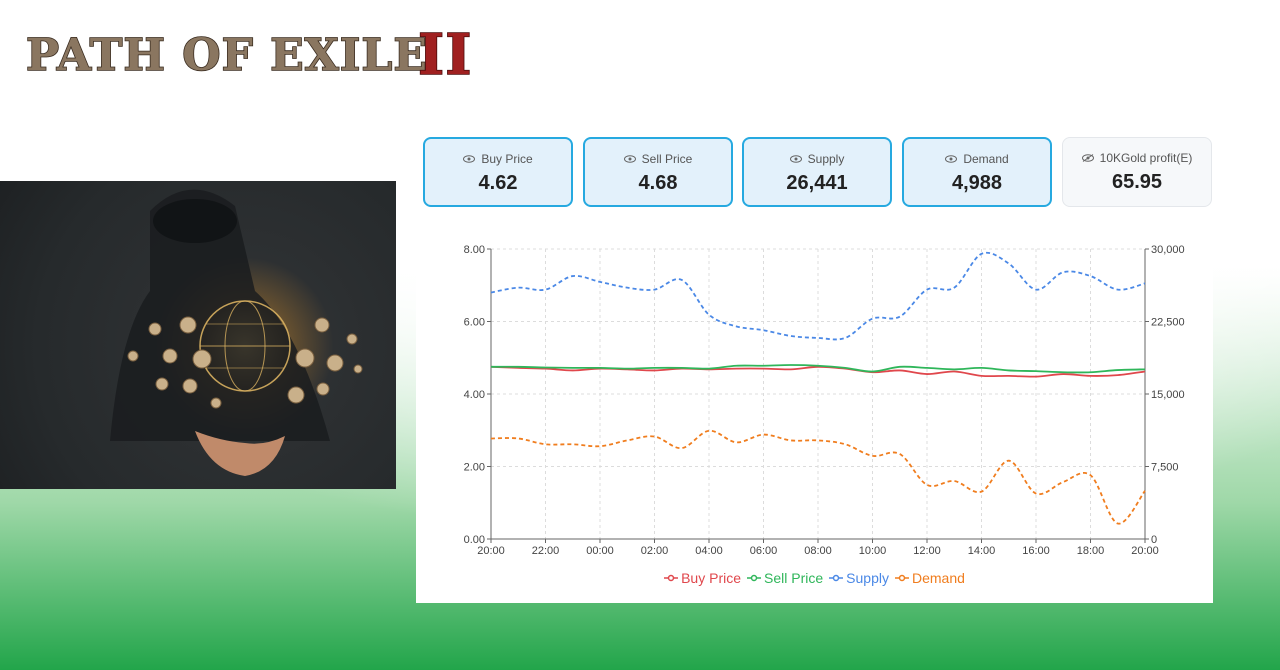  I want to click on globe-icon, so click(245, 346).